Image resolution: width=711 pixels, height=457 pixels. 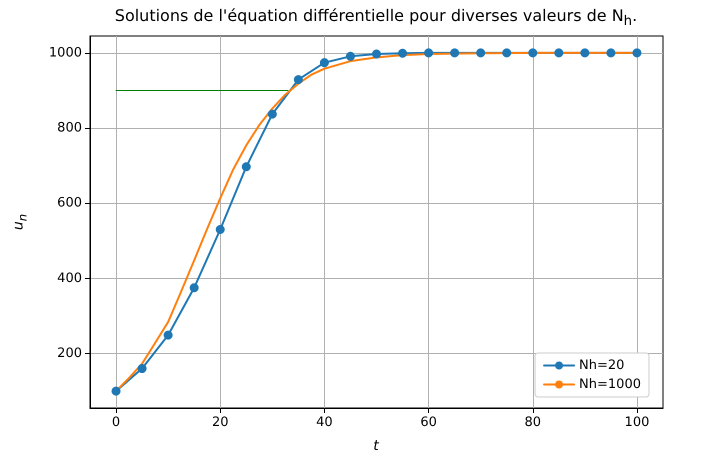 What do you see at coordinates (69, 354) in the screenshot?
I see `y-tick-label: 200` at bounding box center [69, 354].